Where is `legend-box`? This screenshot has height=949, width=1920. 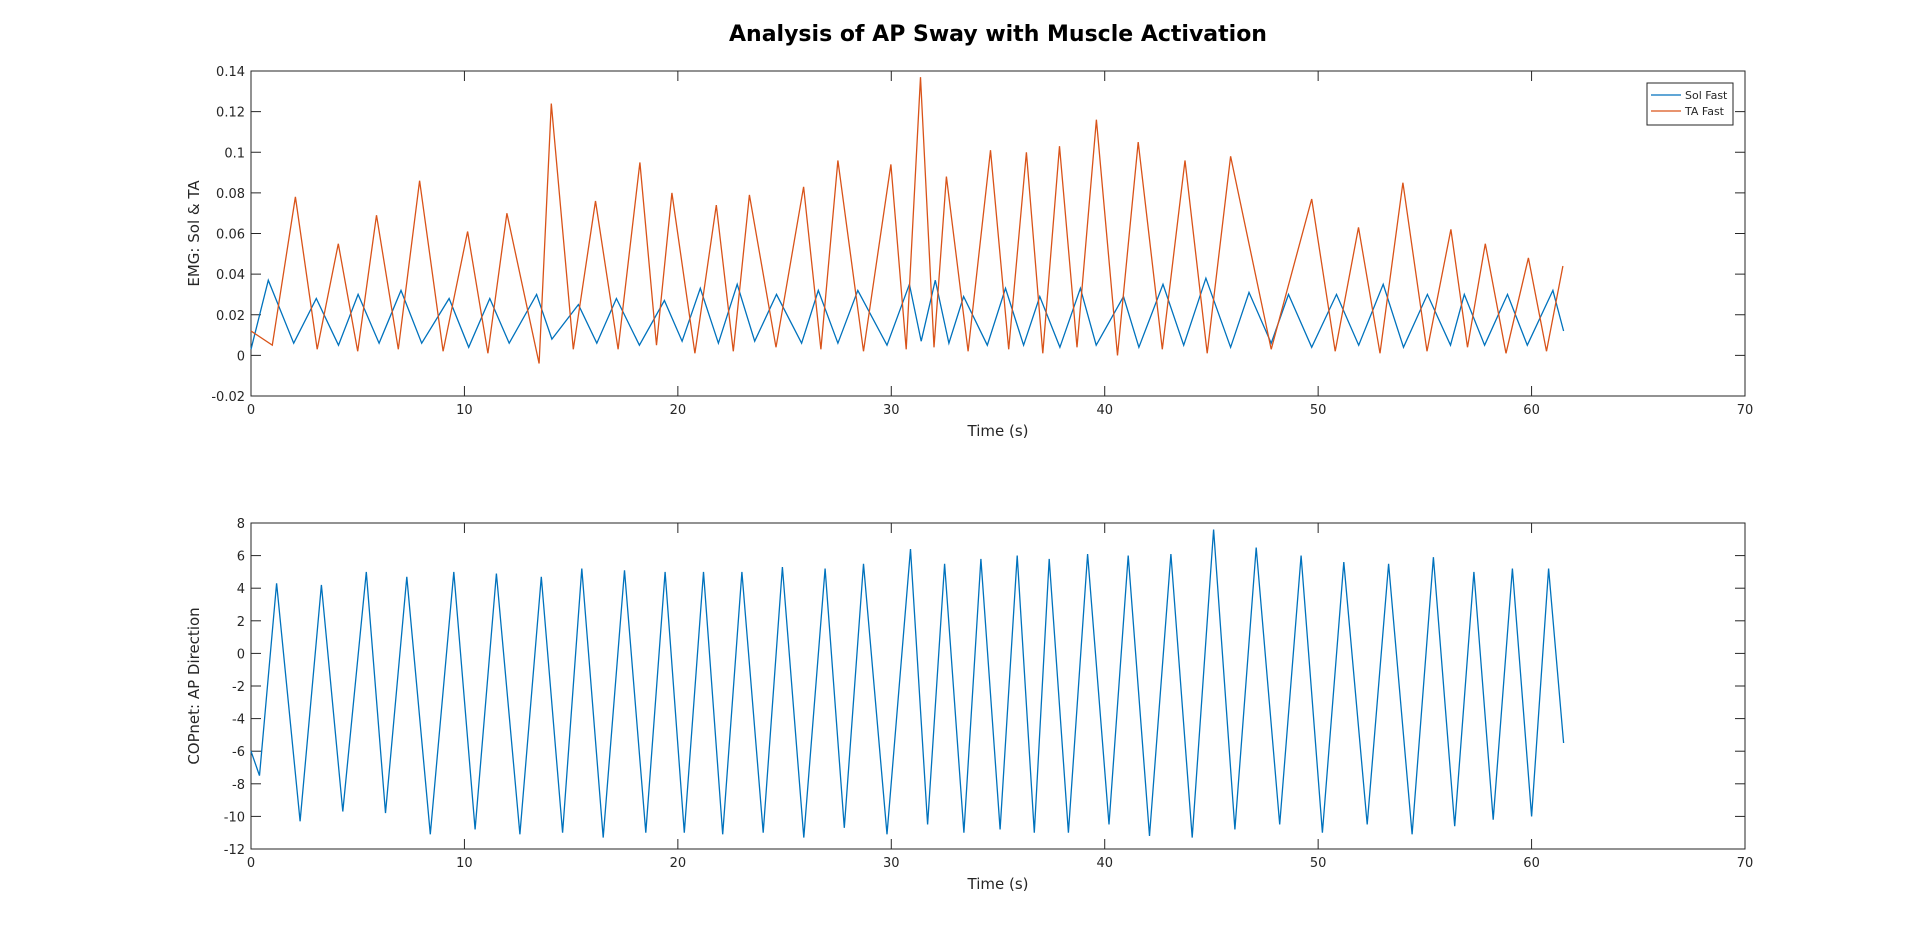
legend-box is located at coordinates (1690, 104).